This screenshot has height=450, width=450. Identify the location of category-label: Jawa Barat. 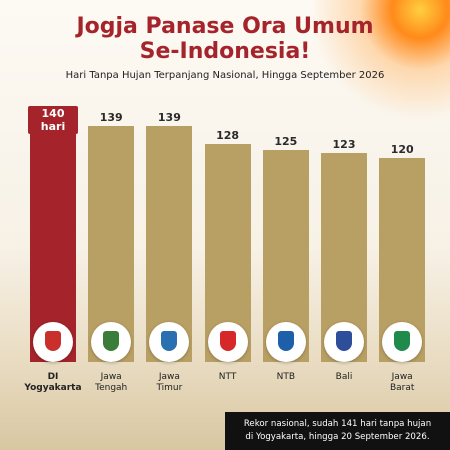
(402, 382).